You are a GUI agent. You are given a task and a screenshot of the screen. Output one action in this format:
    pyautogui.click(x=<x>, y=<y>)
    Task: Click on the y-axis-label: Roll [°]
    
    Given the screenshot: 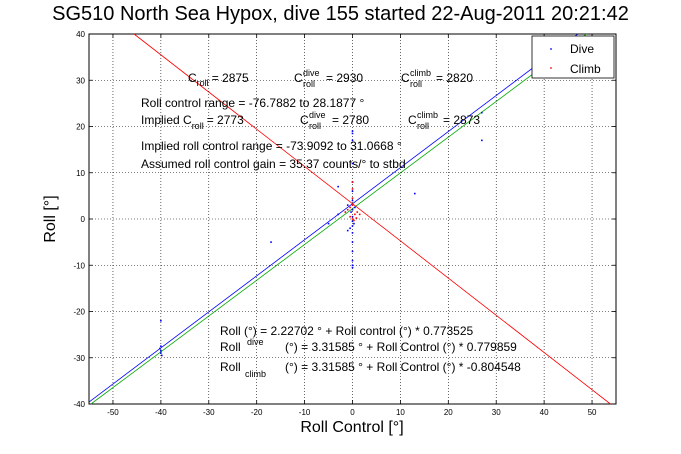 What is the action you would take?
    pyautogui.click(x=50, y=218)
    